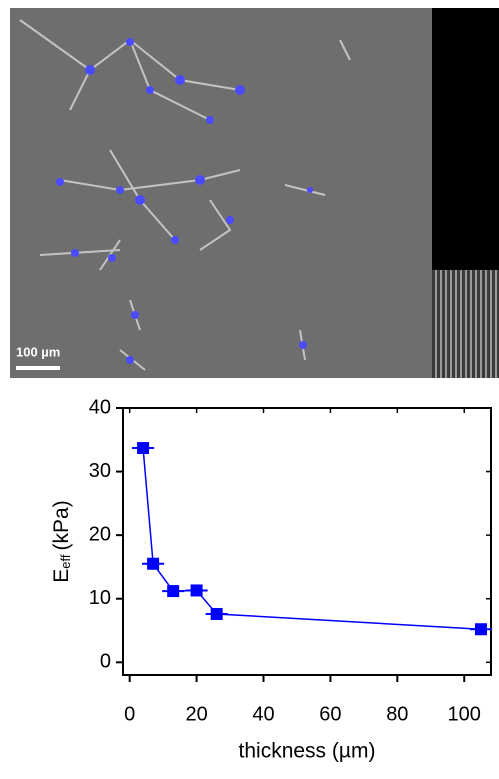 This screenshot has width=499, height=779. What do you see at coordinates (100, 471) in the screenshot?
I see `y-tick-label: 30` at bounding box center [100, 471].